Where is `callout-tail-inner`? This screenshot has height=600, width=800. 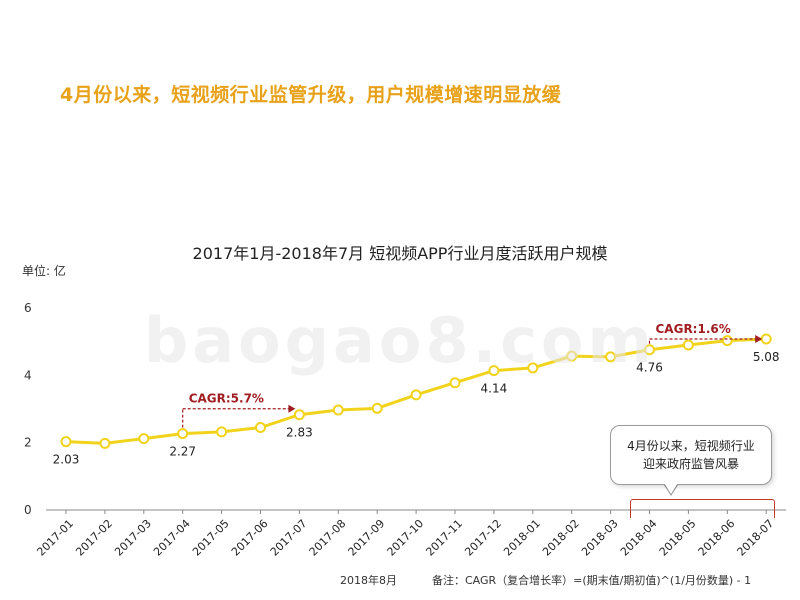
callout-tail-inner is located at coordinates (671, 487).